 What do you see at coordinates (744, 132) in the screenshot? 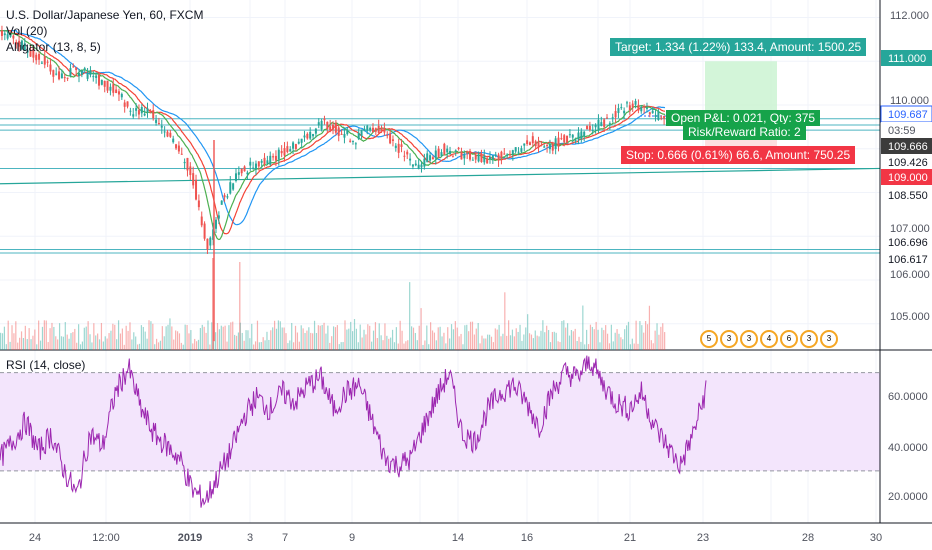
I see `risk-reward-label: Risk/Reward Ratio: 2` at bounding box center [744, 132].